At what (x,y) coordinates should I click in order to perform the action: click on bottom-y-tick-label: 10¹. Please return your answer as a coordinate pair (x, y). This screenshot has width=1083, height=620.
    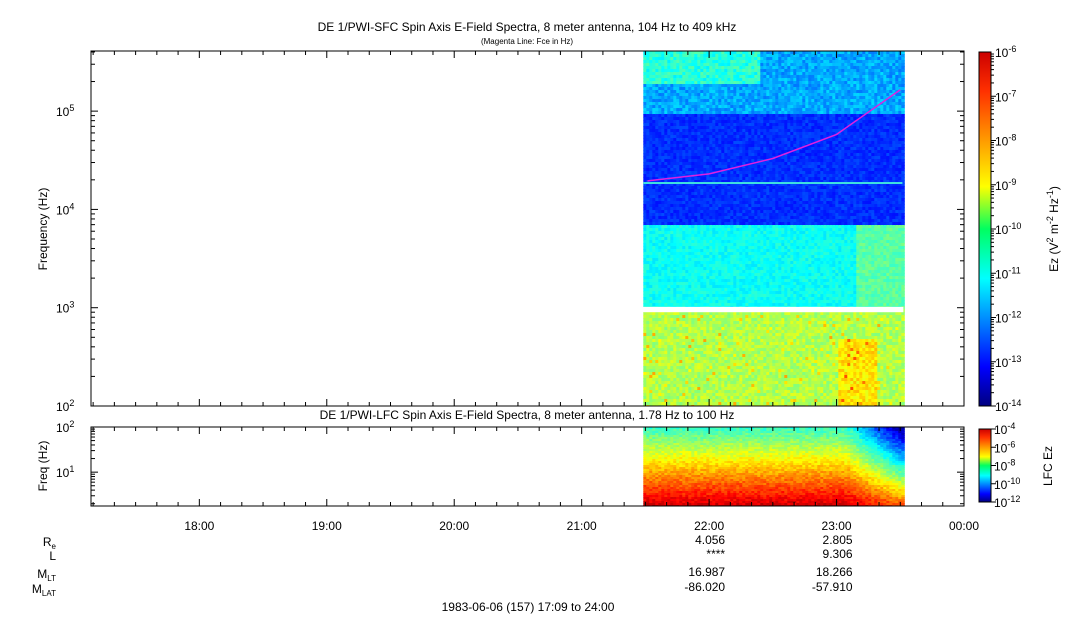
    Looking at the image, I should click on (65, 472).